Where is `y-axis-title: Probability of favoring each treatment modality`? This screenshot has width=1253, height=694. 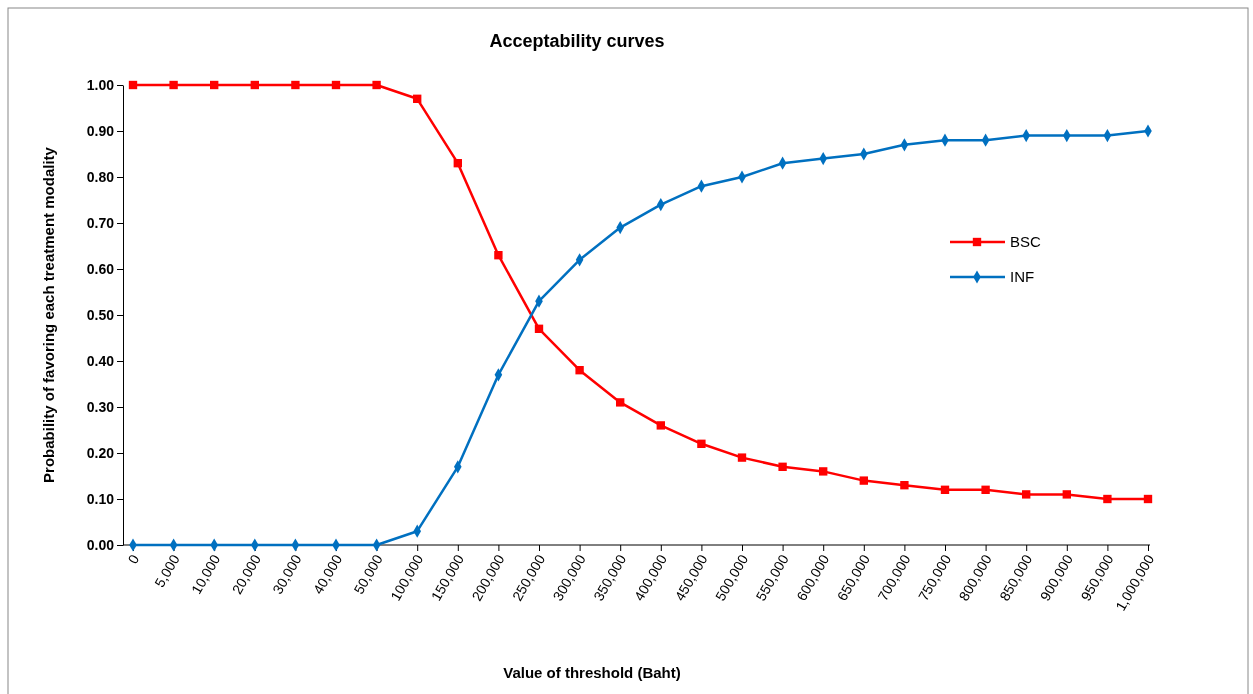
y-axis-title: Probability of favoring each treatment modality is located at coordinates (48, 314).